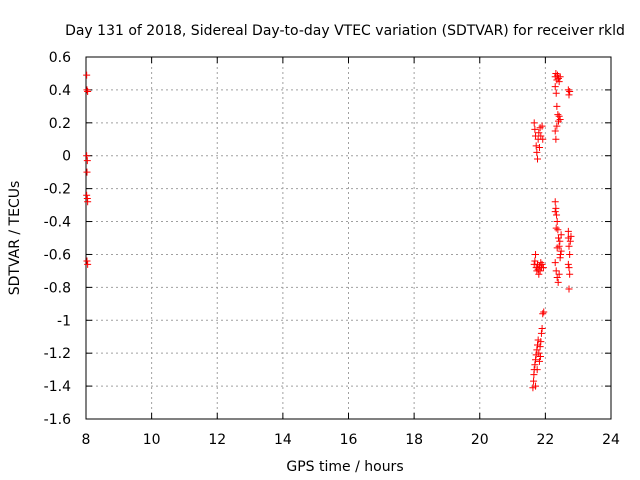 The height and width of the screenshot is (480, 640). I want to click on x-tick-label: 10, so click(152, 440).